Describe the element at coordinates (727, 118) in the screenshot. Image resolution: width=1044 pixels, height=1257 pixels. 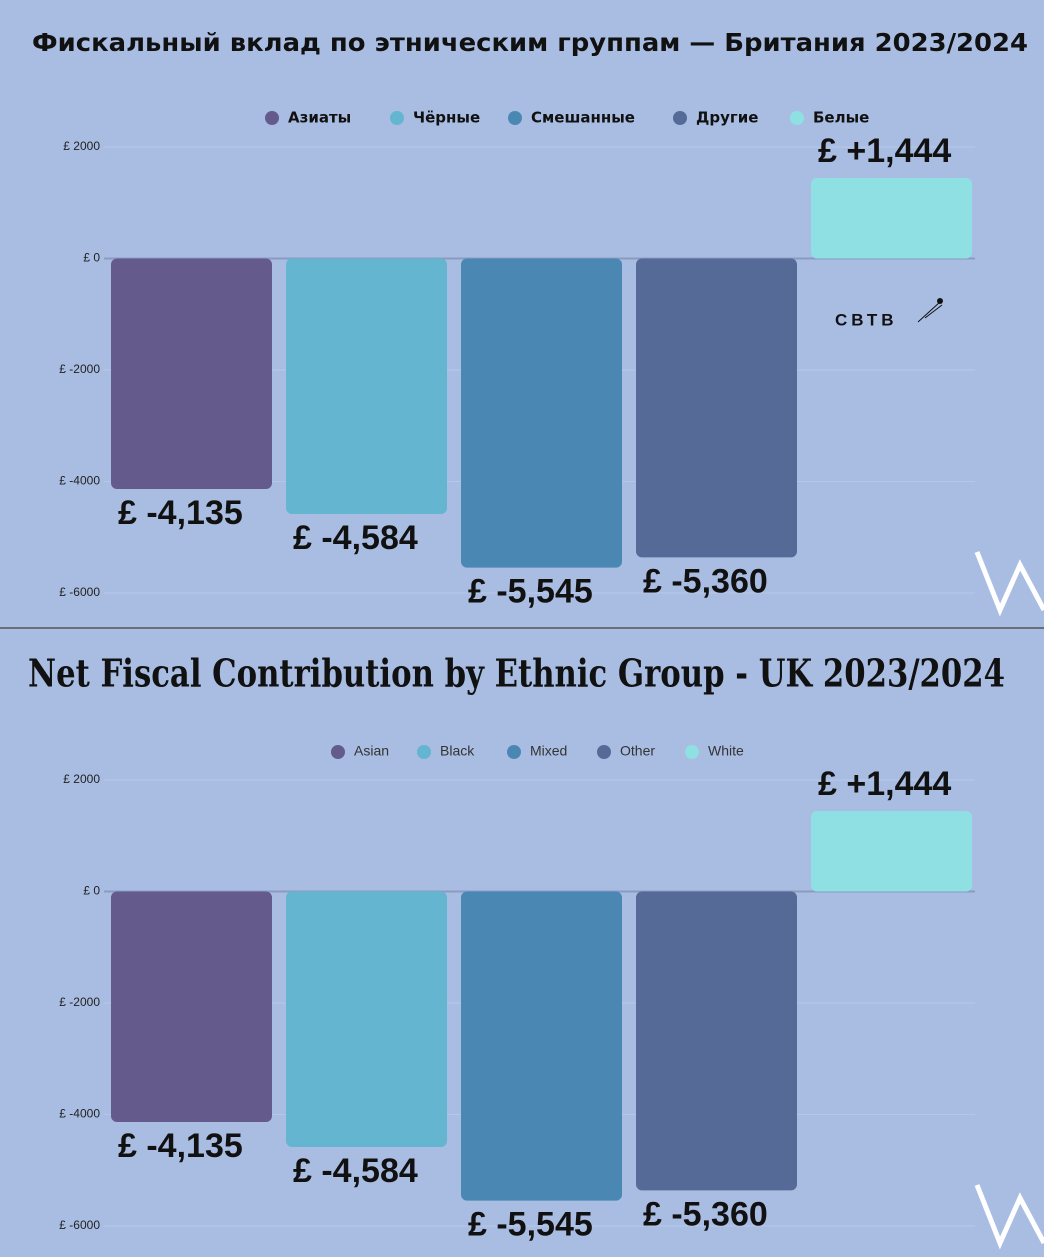
I see `legend-label: Другие` at that location.